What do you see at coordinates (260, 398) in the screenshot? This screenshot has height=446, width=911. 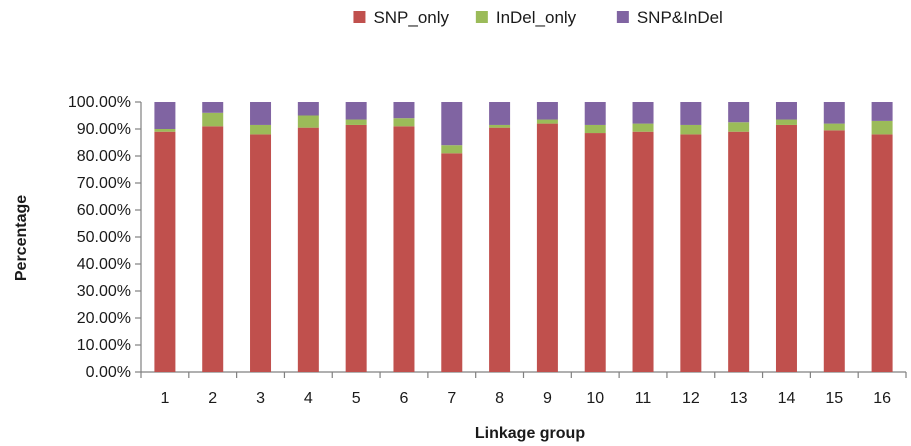 I see `x-tick-label: 3` at bounding box center [260, 398].